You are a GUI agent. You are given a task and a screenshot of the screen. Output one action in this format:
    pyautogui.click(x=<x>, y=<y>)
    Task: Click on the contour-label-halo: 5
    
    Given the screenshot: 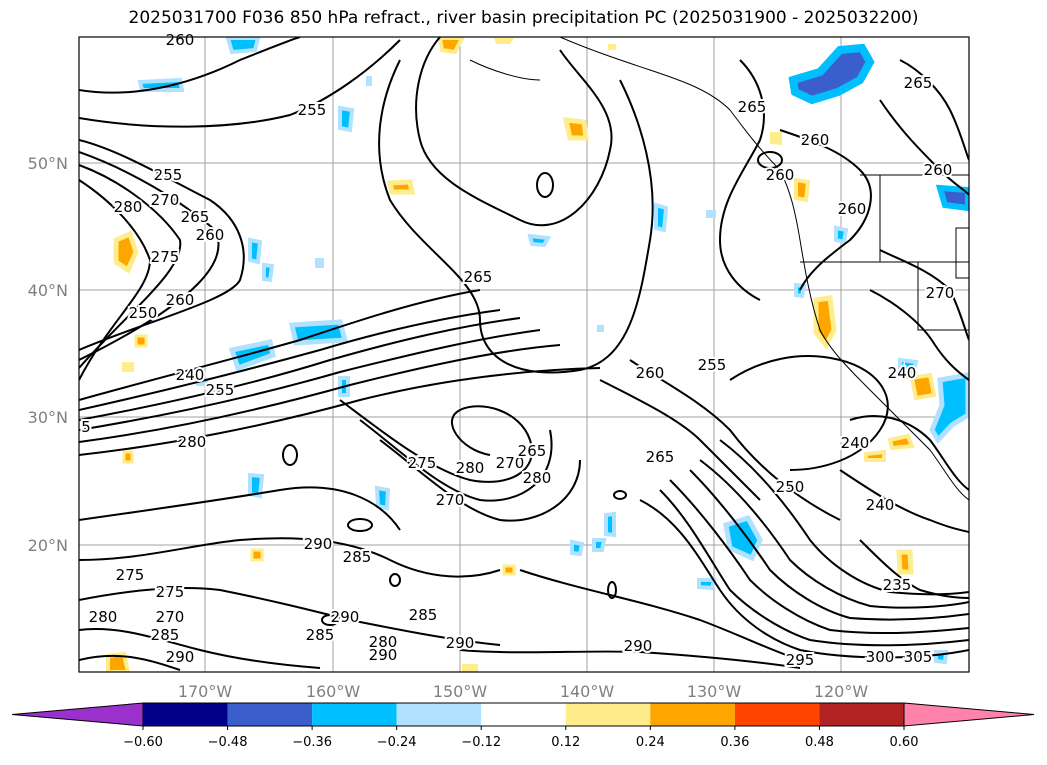 What is the action you would take?
    pyautogui.click(x=86, y=427)
    